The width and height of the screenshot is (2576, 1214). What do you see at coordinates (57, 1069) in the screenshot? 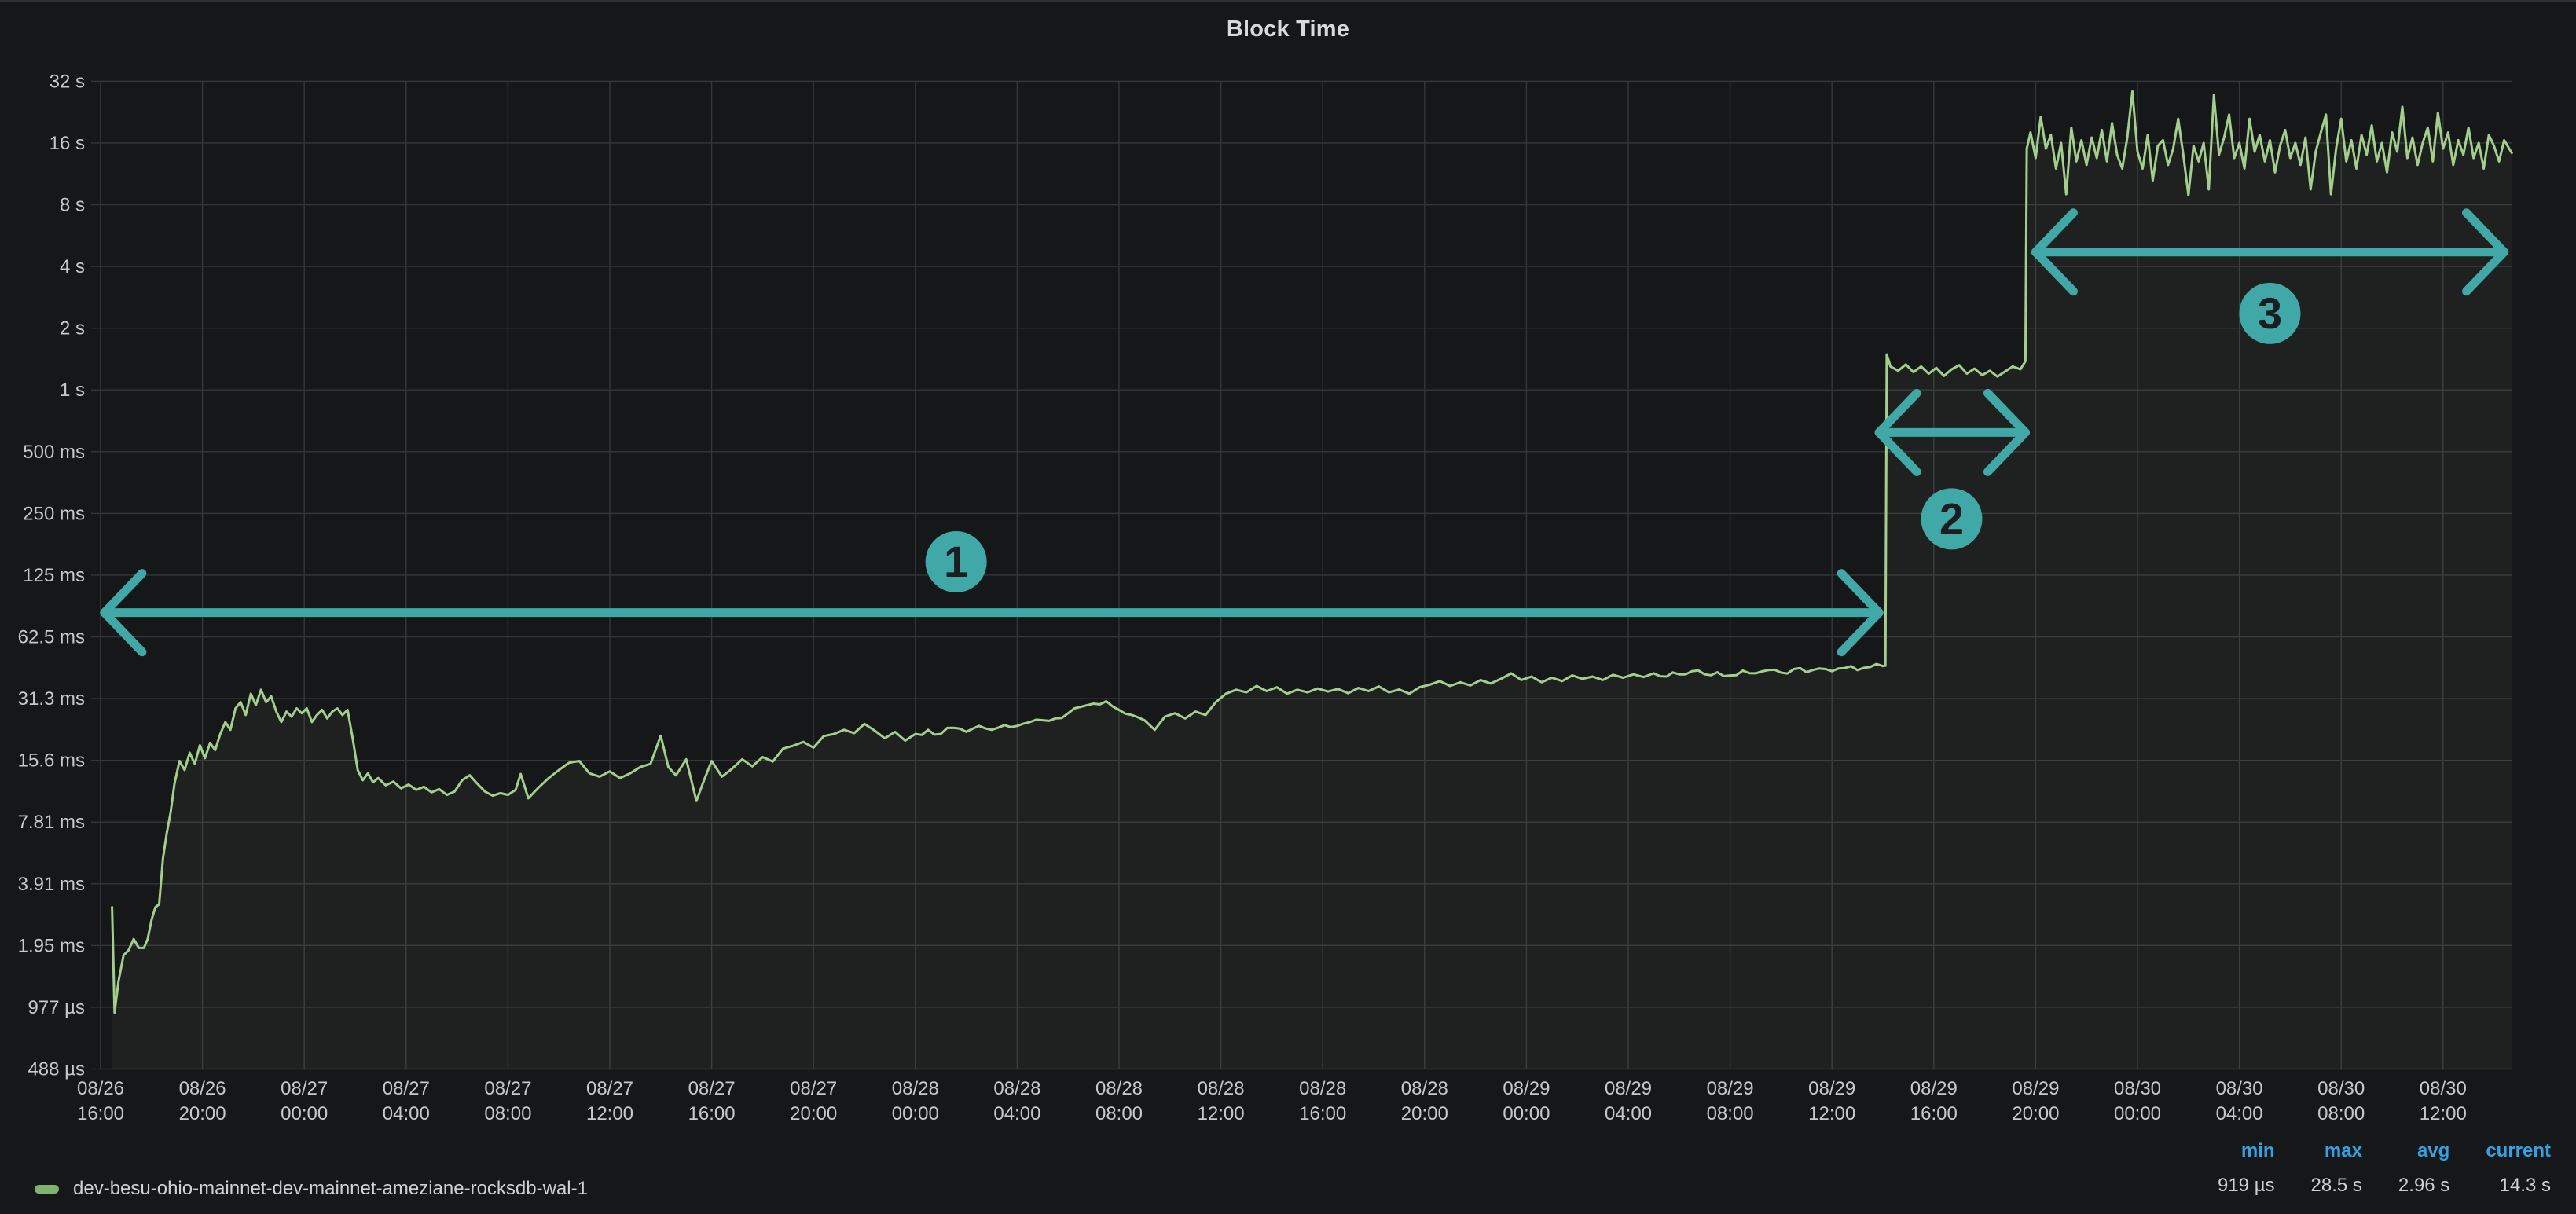
I see `y-tick-label: 488 µs` at bounding box center [57, 1069].